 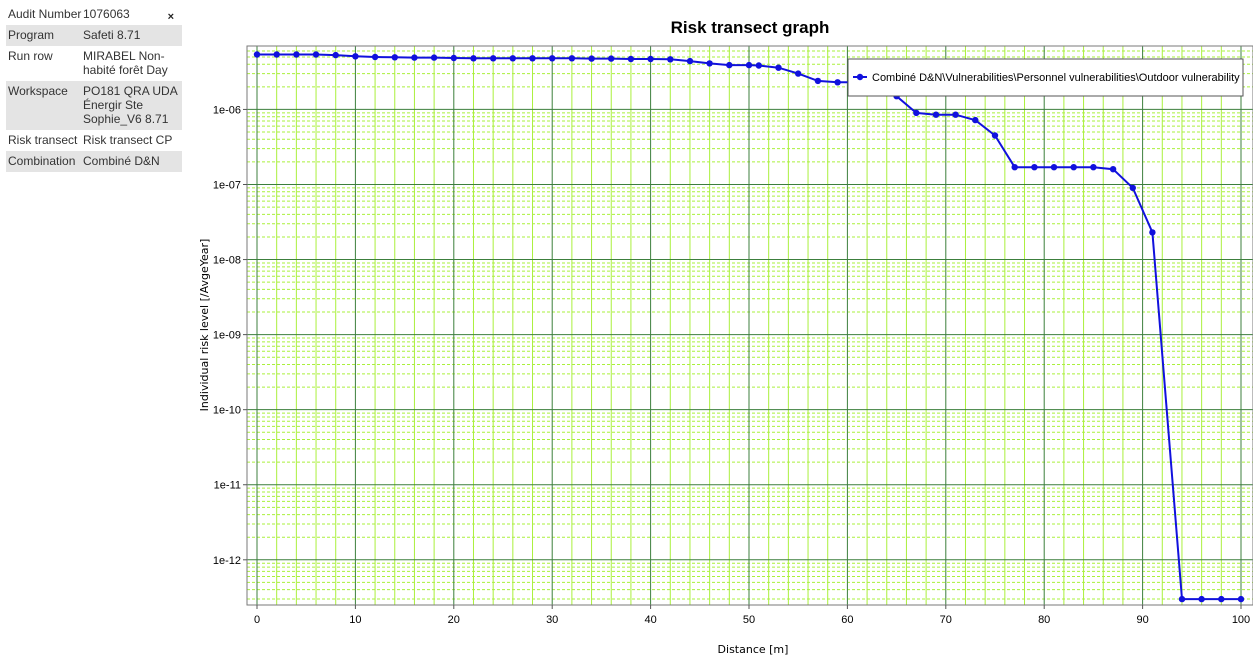 I want to click on legend-box, so click(x=1045, y=77).